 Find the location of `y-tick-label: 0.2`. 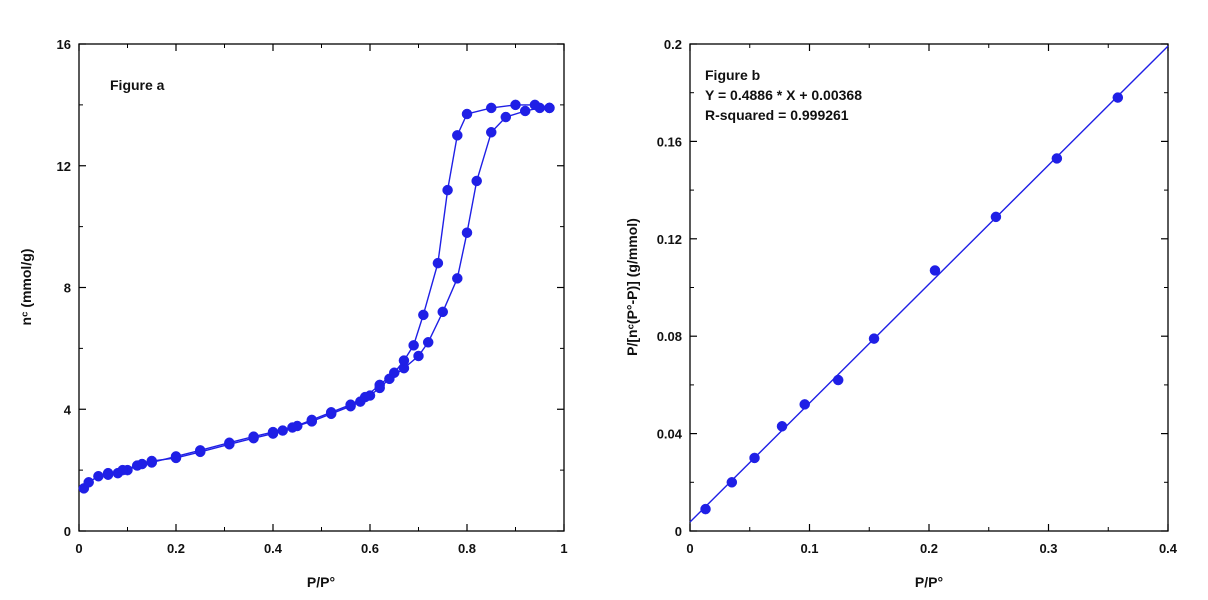

y-tick-label: 0.2 is located at coordinates (673, 44).